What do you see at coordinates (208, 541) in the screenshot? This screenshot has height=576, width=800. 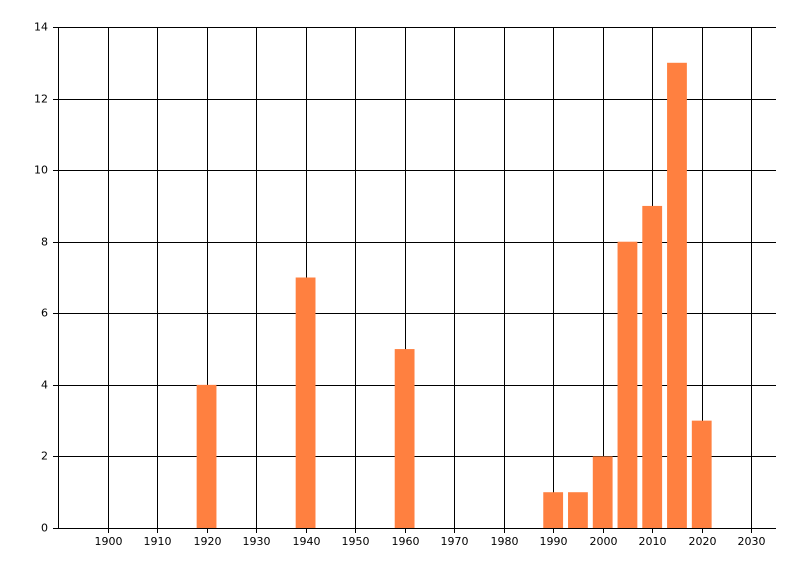 I see `x-tick-label: 1920` at bounding box center [208, 541].